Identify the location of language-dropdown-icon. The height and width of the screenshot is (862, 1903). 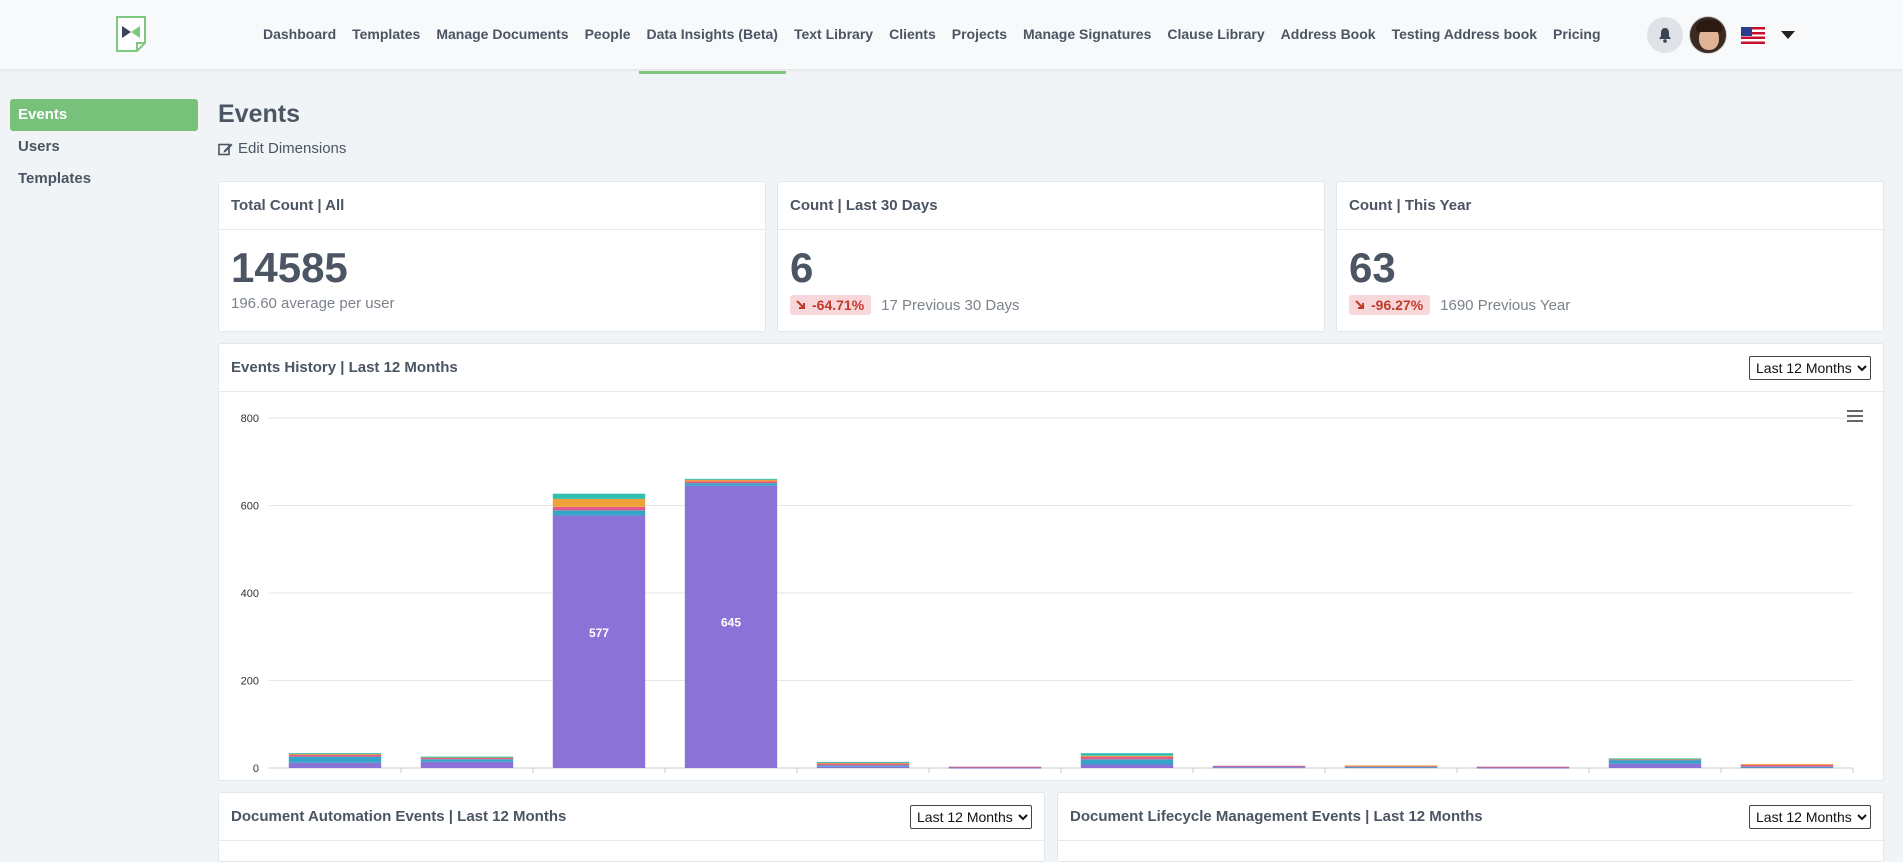
(1788, 35).